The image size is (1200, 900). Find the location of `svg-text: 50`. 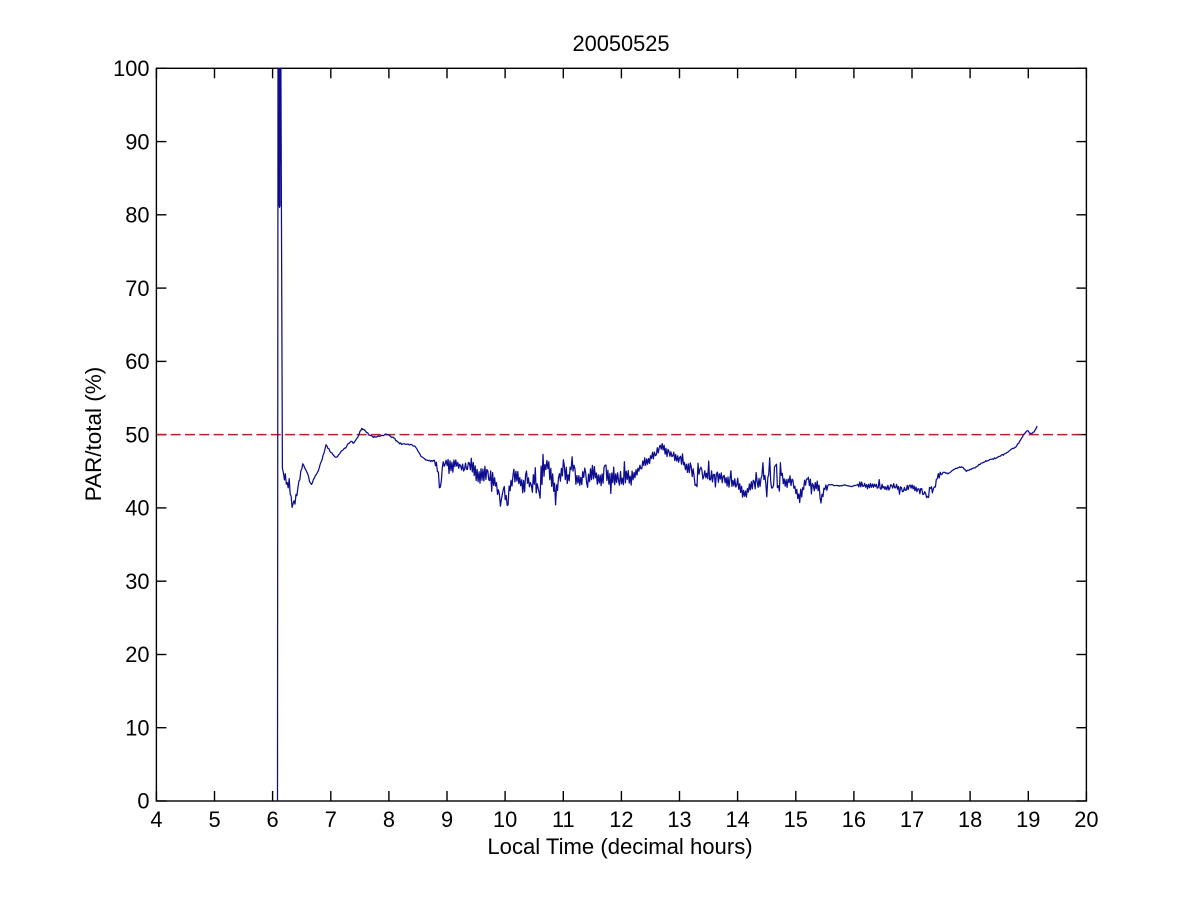

svg-text: 50 is located at coordinates (137, 434).